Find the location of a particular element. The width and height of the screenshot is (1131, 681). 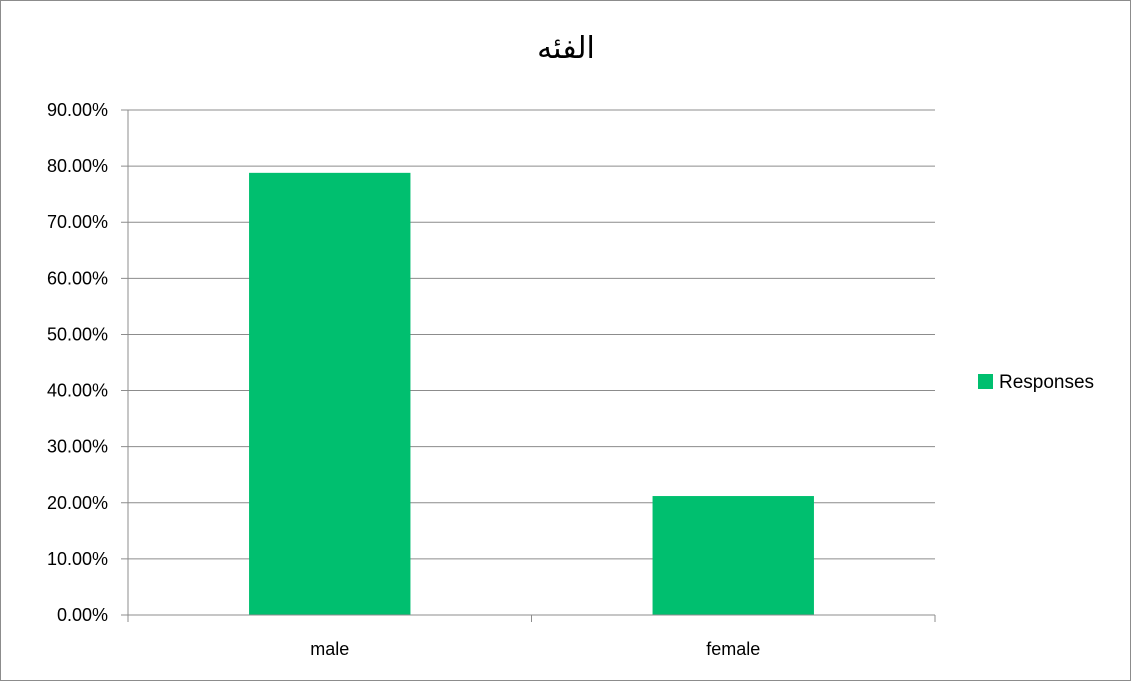

y-tick-label: 0.00% is located at coordinates (82, 615).